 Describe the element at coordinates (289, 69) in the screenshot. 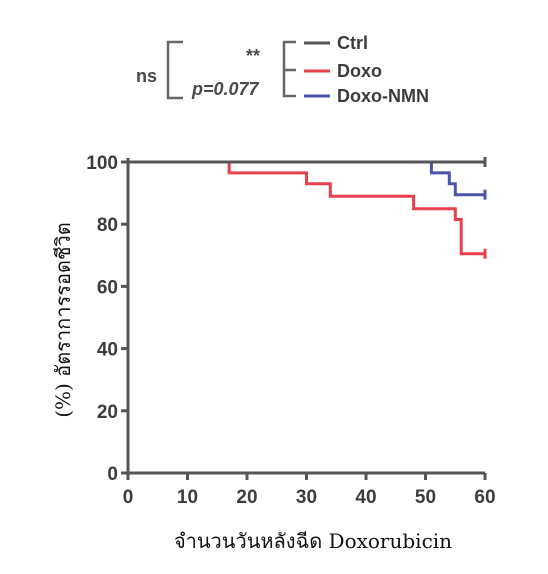

I see `inner-bracket` at that location.